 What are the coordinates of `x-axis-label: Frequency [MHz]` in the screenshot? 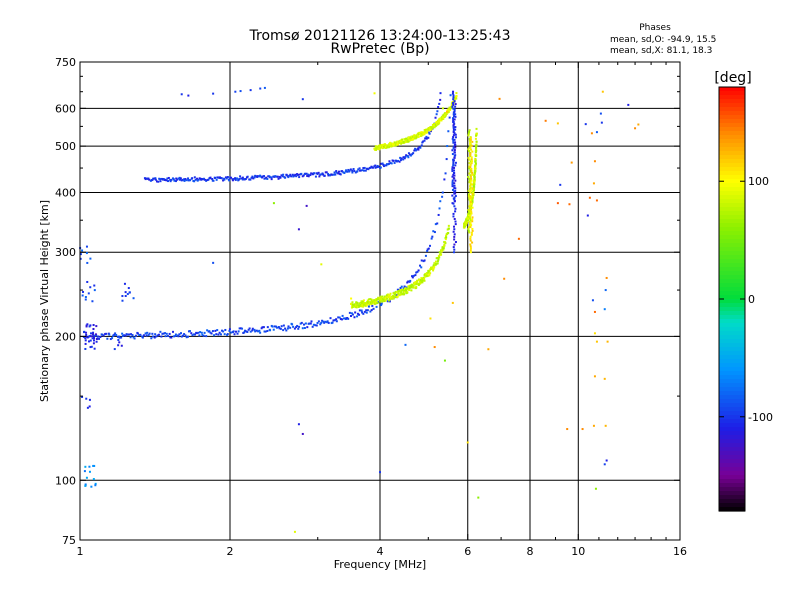 It's located at (380, 564).